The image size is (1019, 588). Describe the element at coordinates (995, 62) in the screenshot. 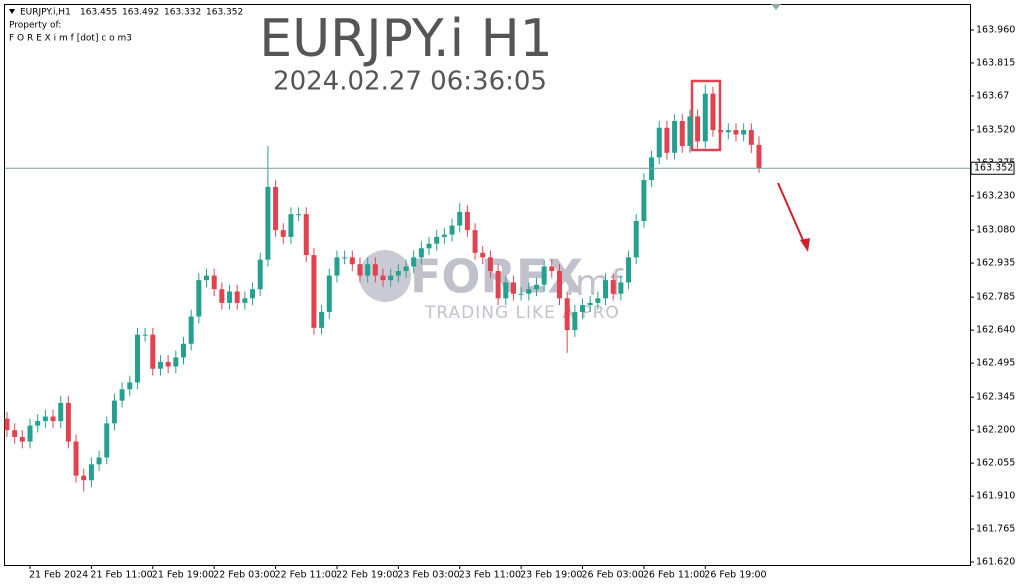

I see `y-tick-label: 163.815` at that location.